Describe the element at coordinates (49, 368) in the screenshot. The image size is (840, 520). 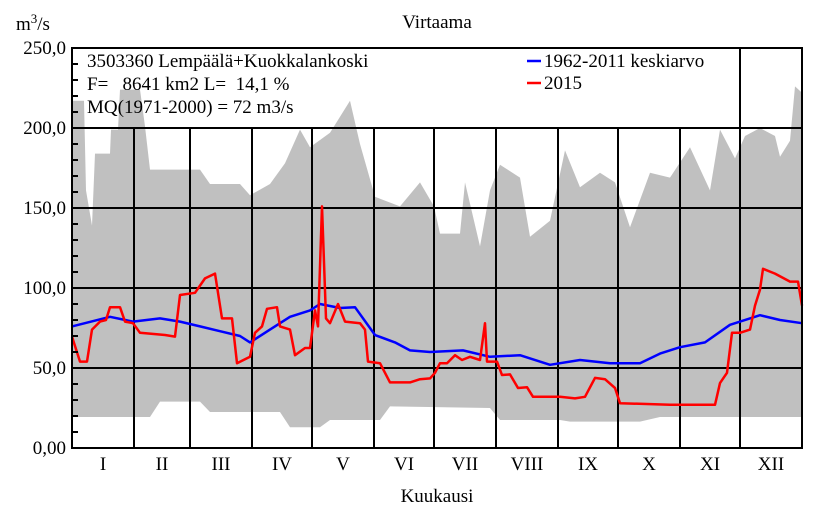
I see `y-tick-label: 50,0` at that location.